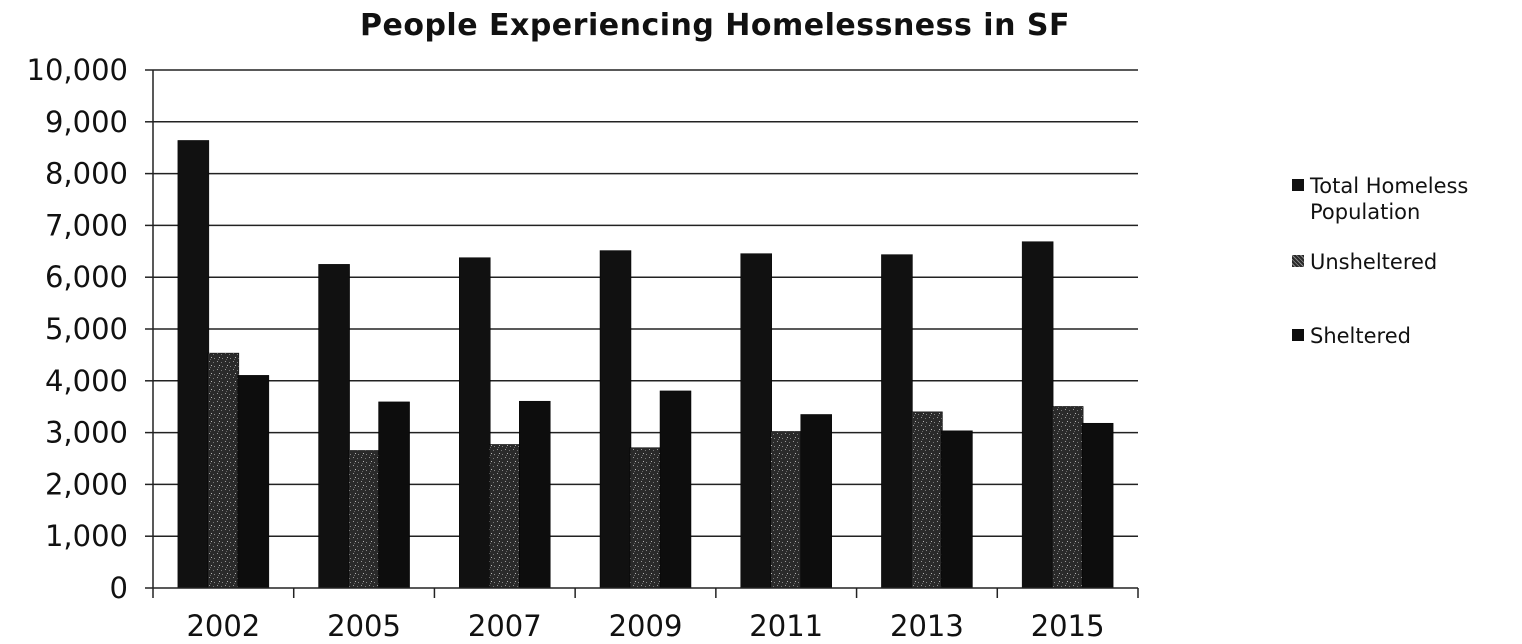 The width and height of the screenshot is (1522, 644). I want to click on x-tick-label: 2013, so click(927, 626).